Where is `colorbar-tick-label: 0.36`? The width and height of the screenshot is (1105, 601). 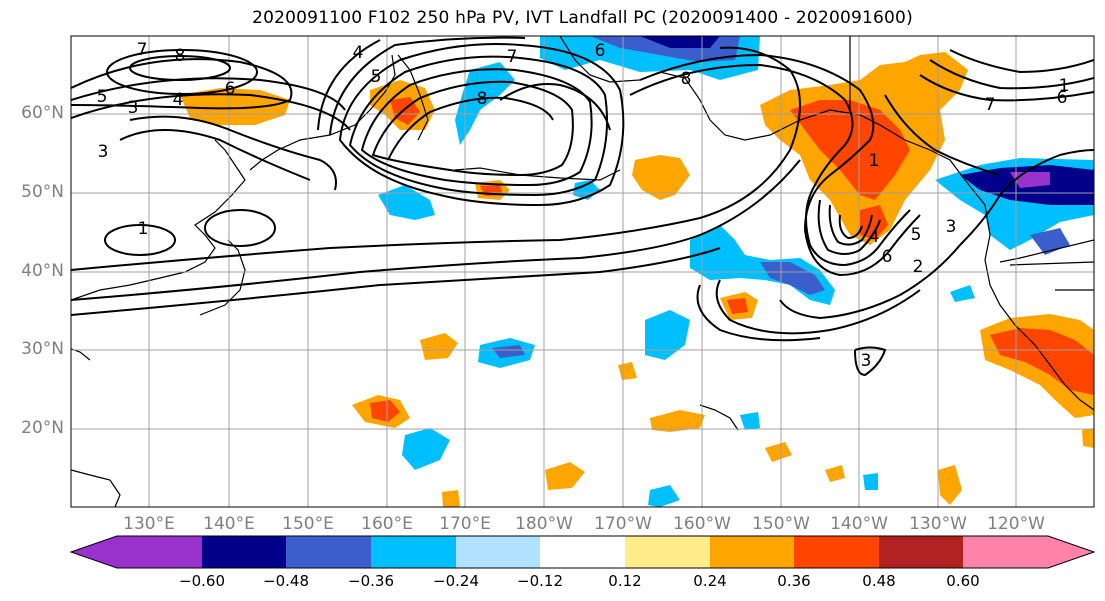 colorbar-tick-label: 0.36 is located at coordinates (794, 581).